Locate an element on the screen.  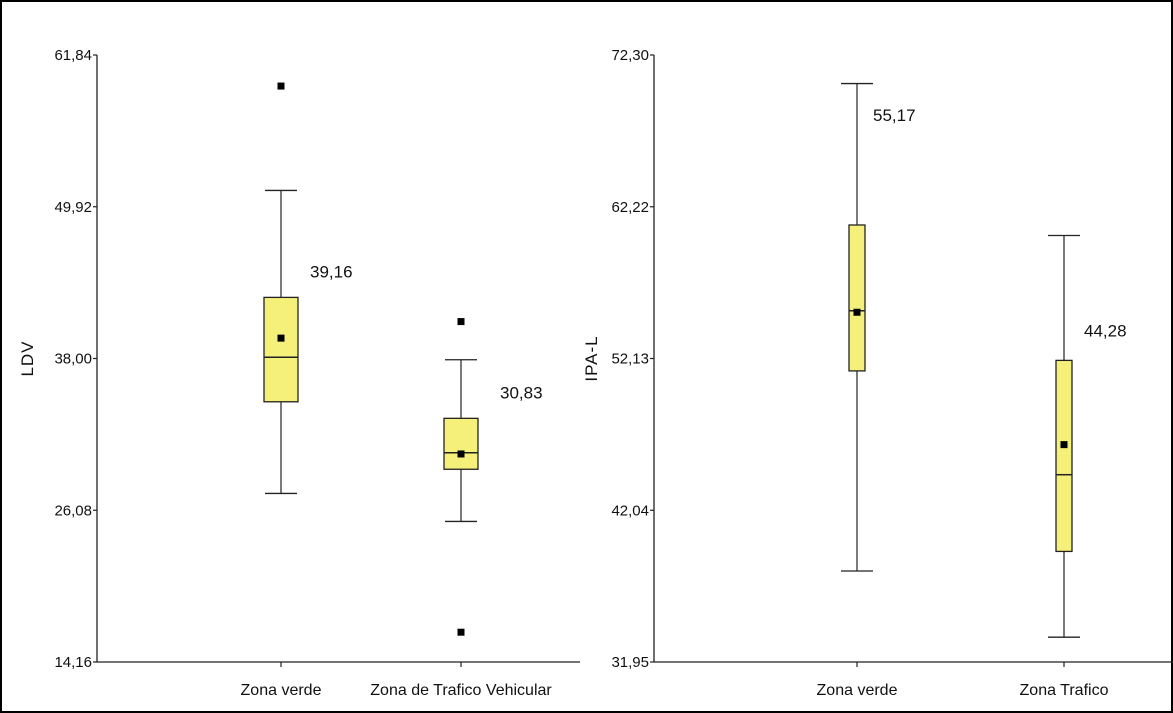
y-tick-label: 26,08 is located at coordinates (73, 510).